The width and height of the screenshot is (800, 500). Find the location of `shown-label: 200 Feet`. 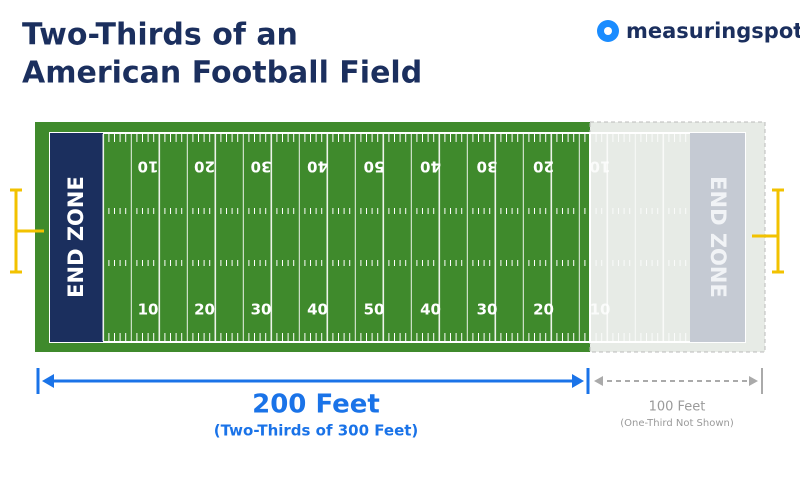

shown-label: 200 Feet is located at coordinates (316, 405).